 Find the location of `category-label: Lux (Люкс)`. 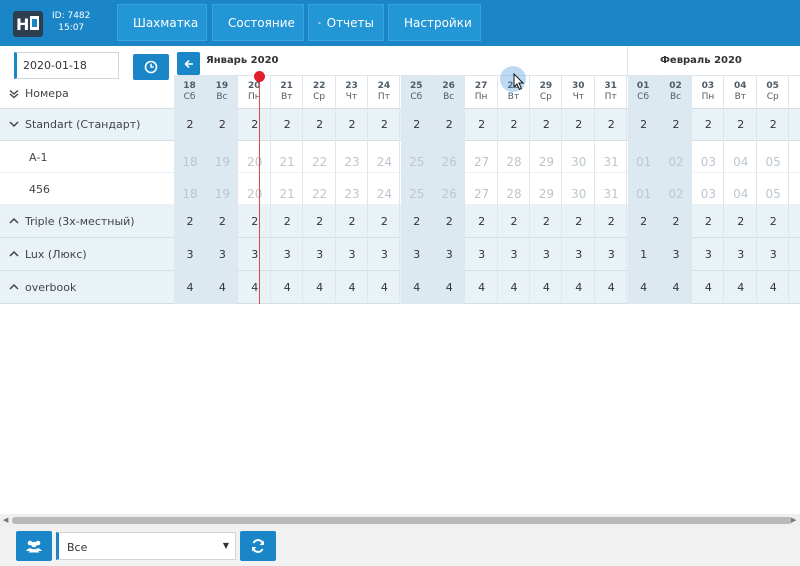

category-label: Lux (Люкс) is located at coordinates (48, 254).